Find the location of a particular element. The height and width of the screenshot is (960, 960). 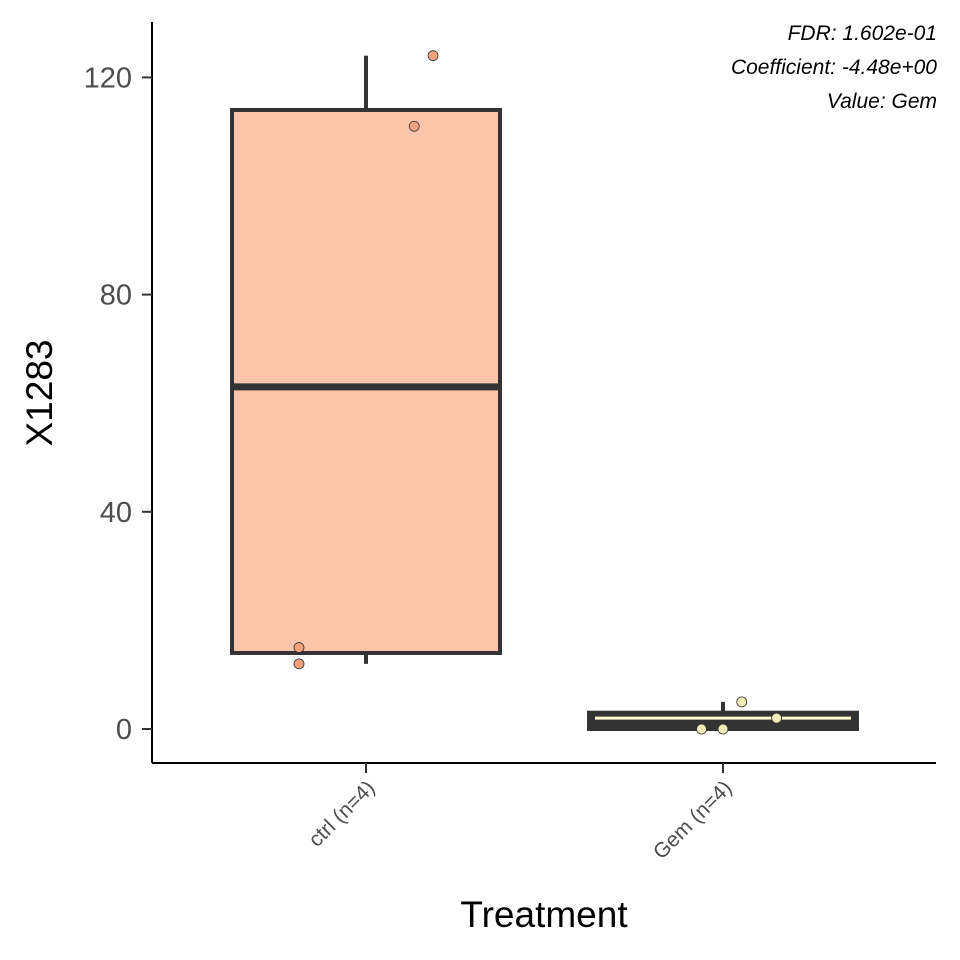

y-tick-label: 40 is located at coordinates (116, 513).